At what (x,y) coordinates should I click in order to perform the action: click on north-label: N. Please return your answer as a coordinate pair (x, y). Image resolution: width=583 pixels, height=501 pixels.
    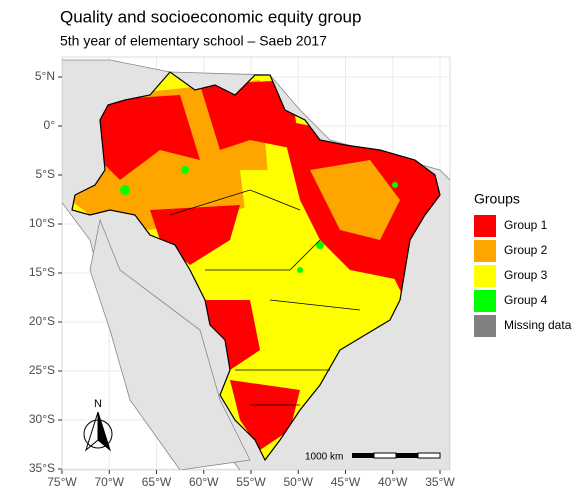
    Looking at the image, I should click on (98, 404).